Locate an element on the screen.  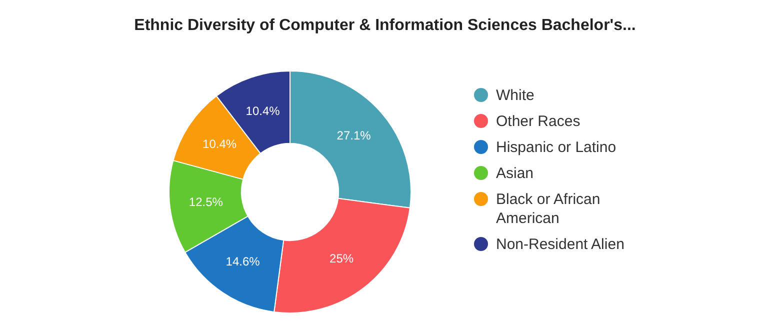
data-label: 25% is located at coordinates (342, 259).